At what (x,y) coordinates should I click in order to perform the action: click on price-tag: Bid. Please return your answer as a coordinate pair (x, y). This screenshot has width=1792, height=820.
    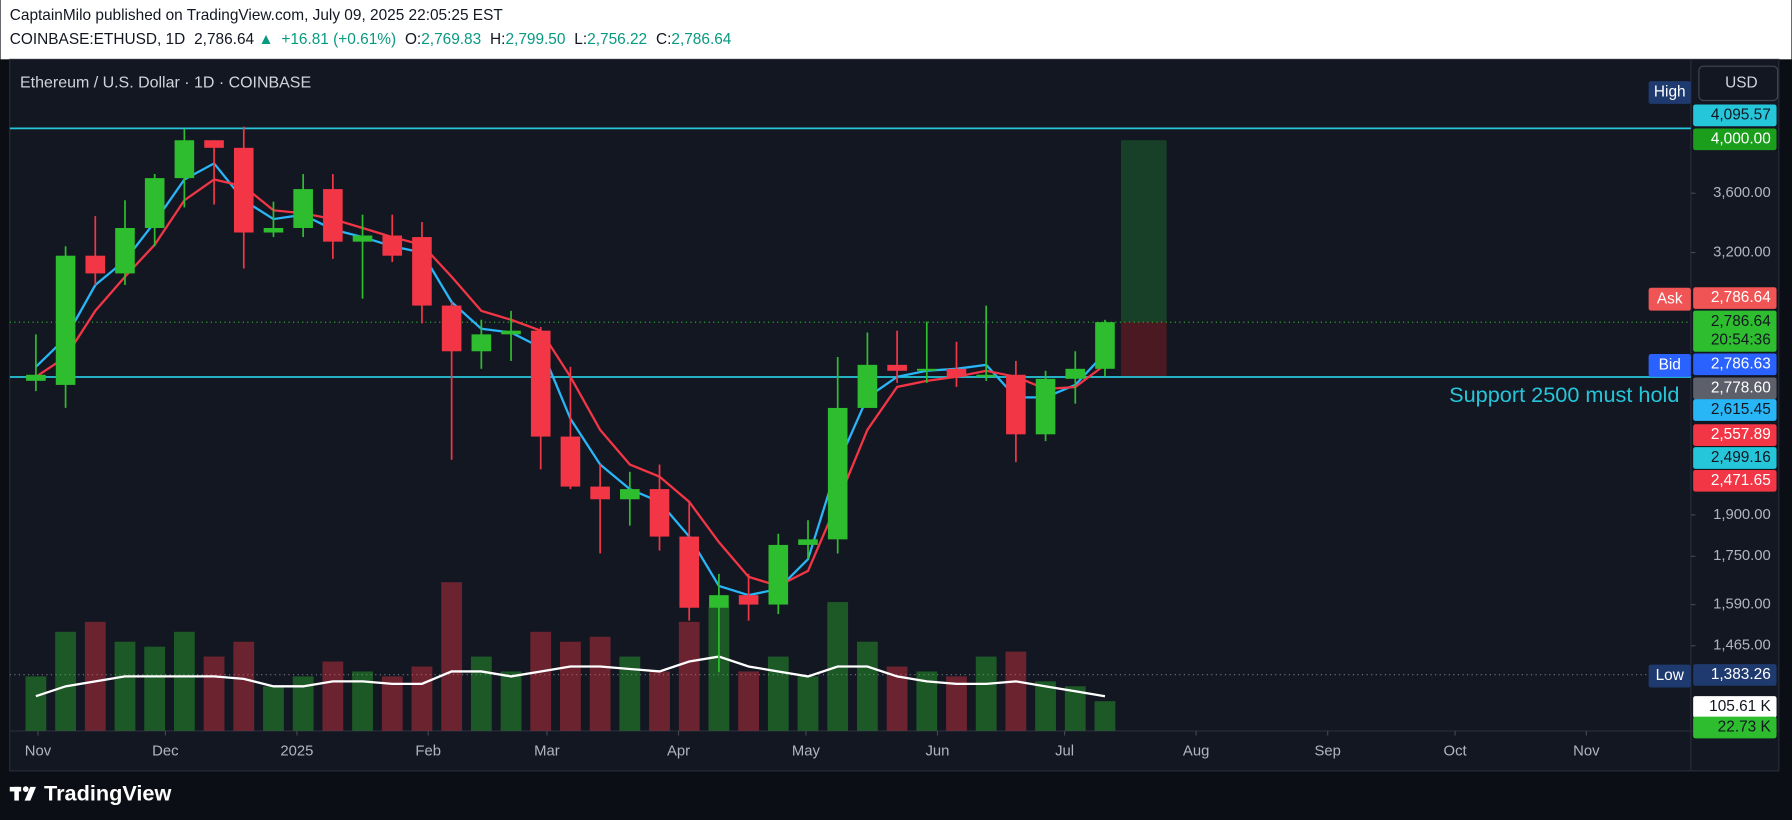
    Looking at the image, I should click on (1670, 365).